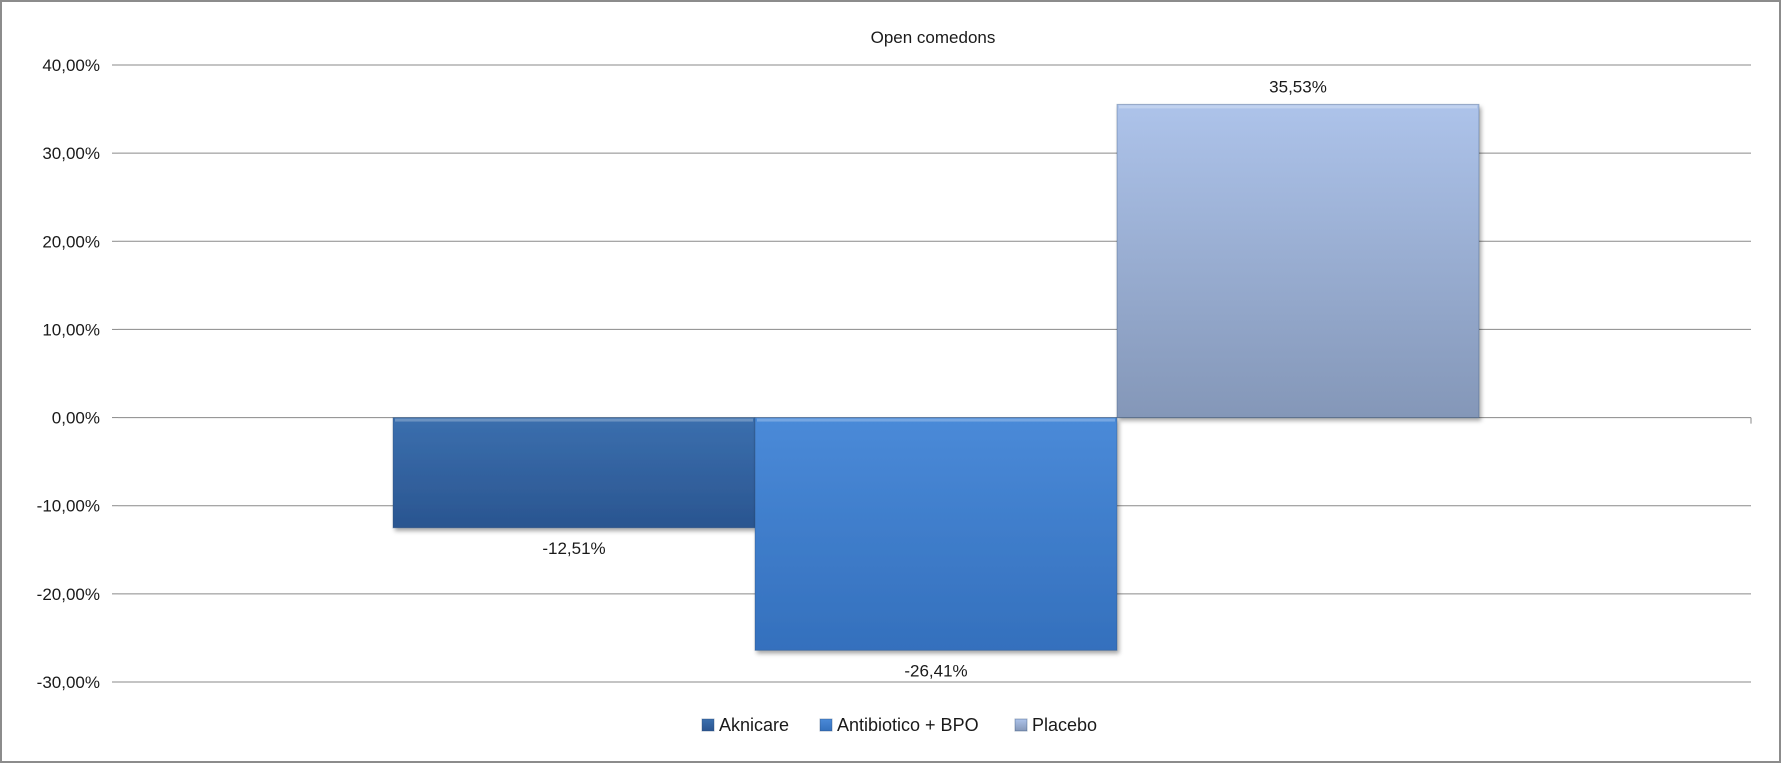 The width and height of the screenshot is (1781, 765). What do you see at coordinates (68, 506) in the screenshot?
I see `y-tick-label: -10,00%` at bounding box center [68, 506].